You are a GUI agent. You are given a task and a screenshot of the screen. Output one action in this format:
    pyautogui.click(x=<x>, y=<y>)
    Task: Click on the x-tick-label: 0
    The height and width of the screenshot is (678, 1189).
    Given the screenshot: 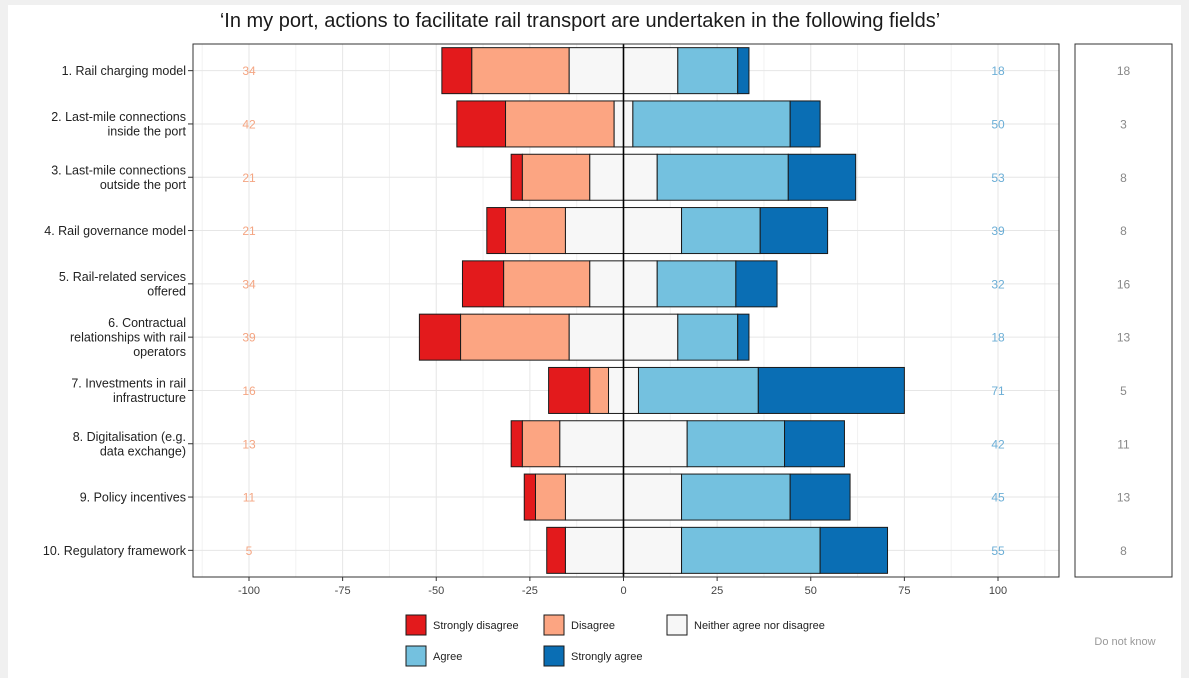 What is the action you would take?
    pyautogui.click(x=623, y=591)
    